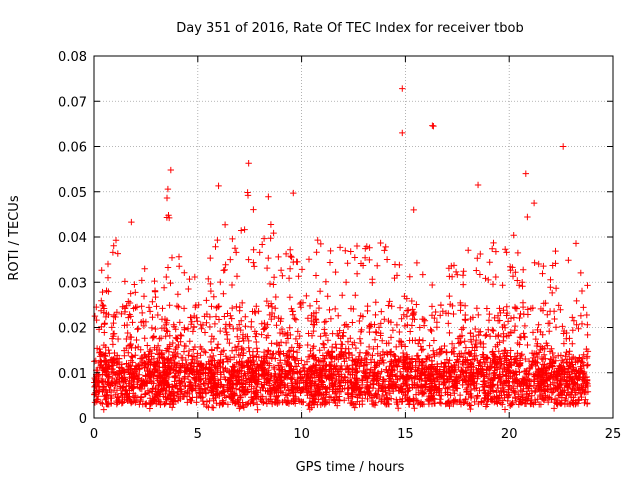 The height and width of the screenshot is (480, 640). What do you see at coordinates (83, 419) in the screenshot?
I see `y-tick-label: 0` at bounding box center [83, 419].